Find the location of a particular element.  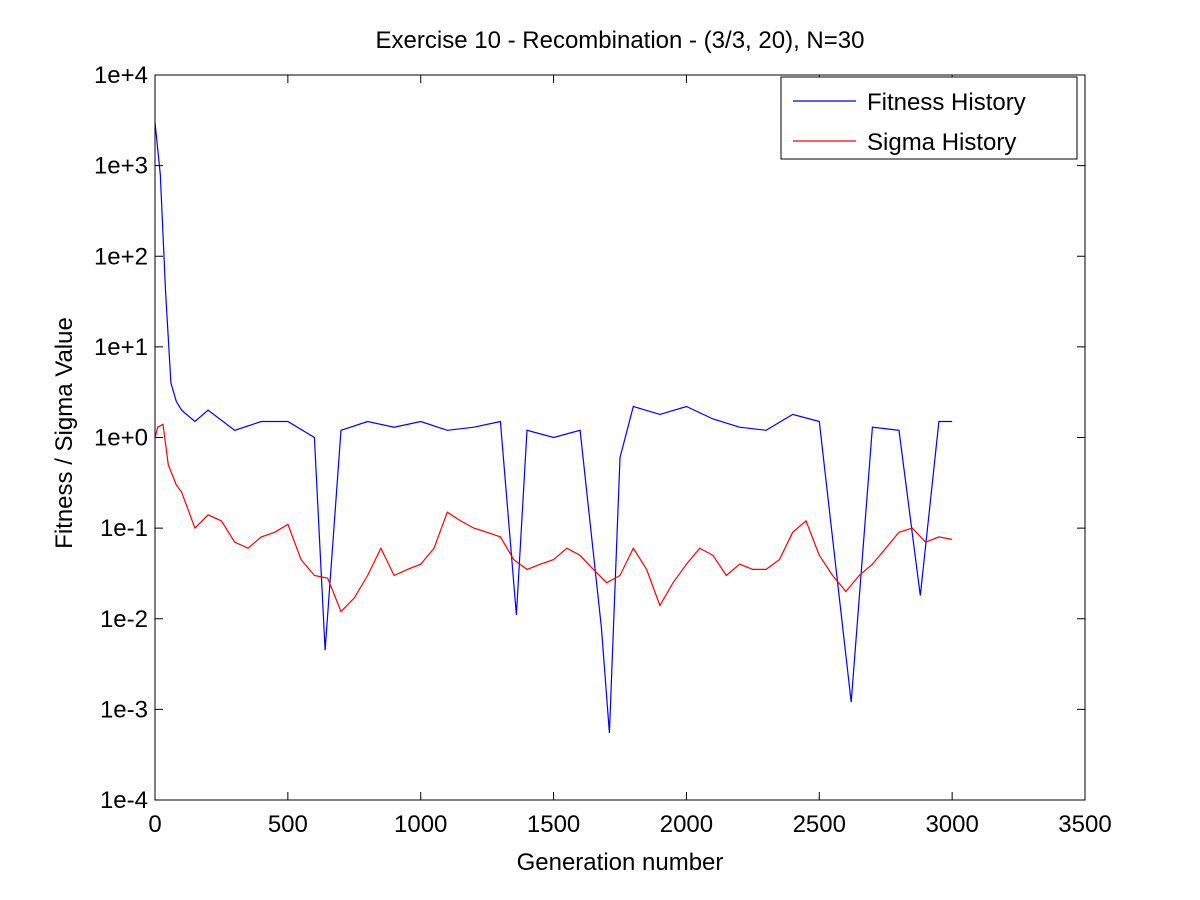

y-tick-label: 1e-3 is located at coordinates (124, 709).